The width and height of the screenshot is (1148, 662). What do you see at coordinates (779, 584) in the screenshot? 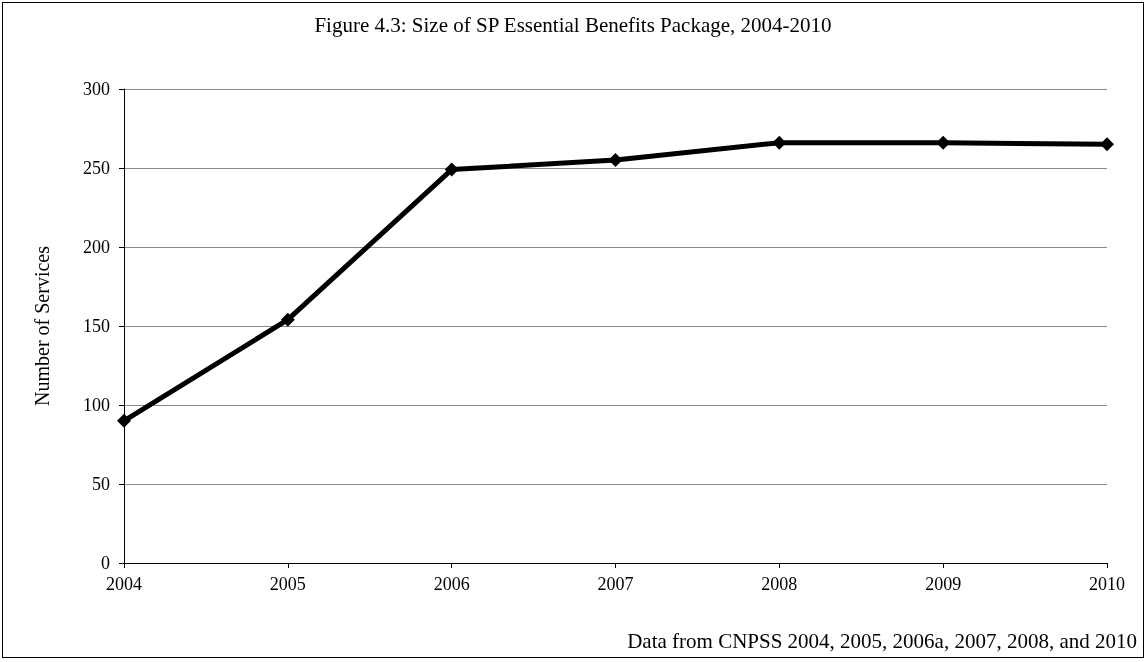
I see `x-tick-label: 2008` at bounding box center [779, 584].